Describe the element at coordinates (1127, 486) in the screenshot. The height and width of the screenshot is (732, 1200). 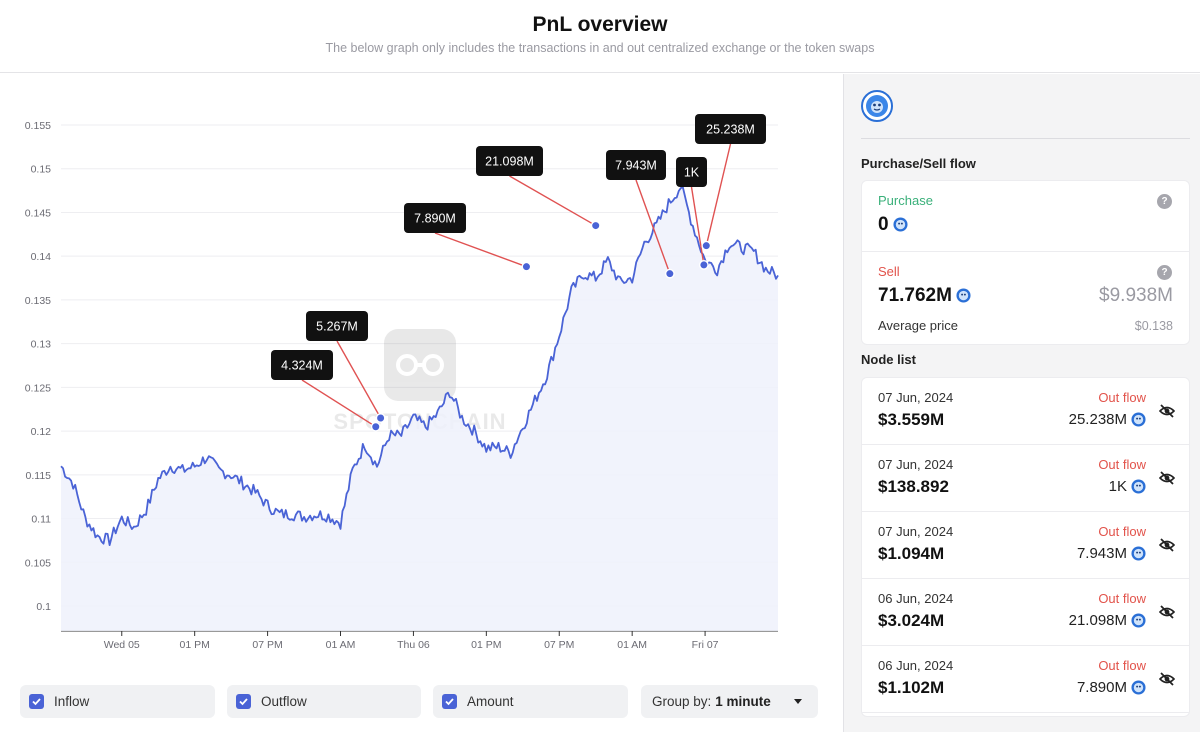
I see `node-token-amount: 1K` at that location.